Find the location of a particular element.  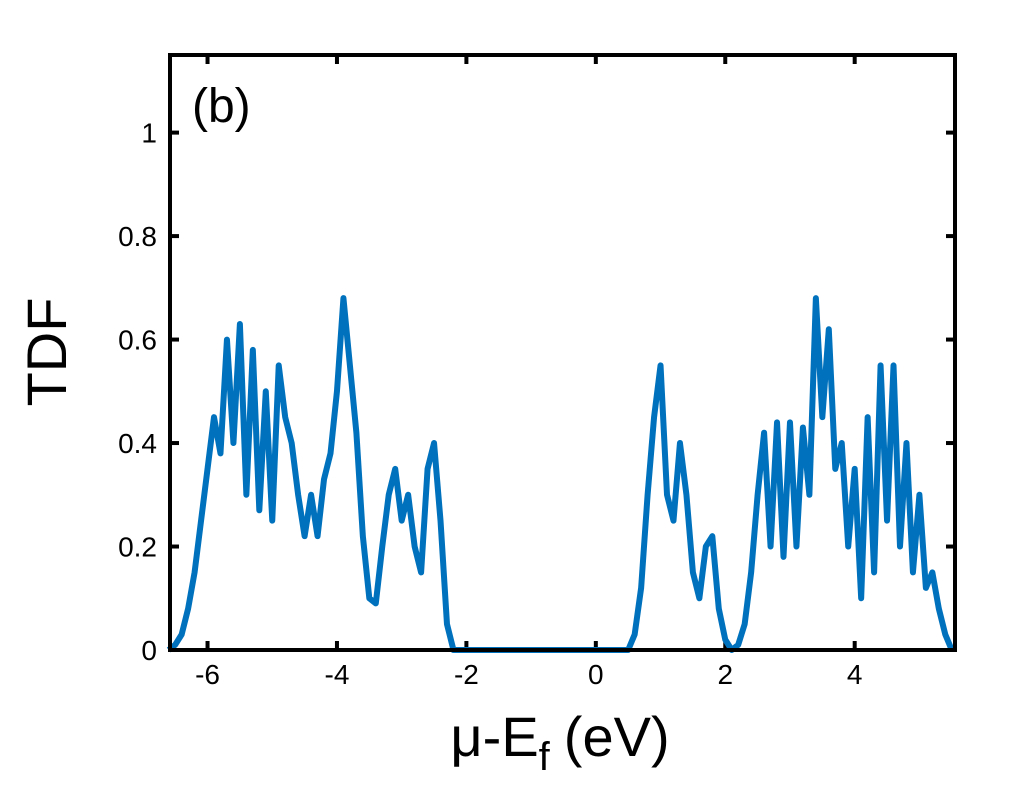

panel-label: (b) is located at coordinates (221, 106).